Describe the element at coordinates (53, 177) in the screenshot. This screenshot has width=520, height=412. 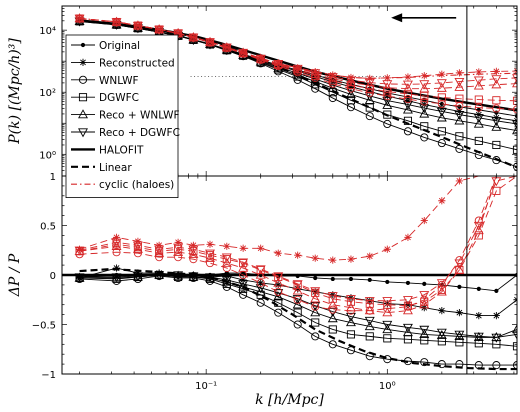
I see `bottom-ytick-label: 1` at that location.